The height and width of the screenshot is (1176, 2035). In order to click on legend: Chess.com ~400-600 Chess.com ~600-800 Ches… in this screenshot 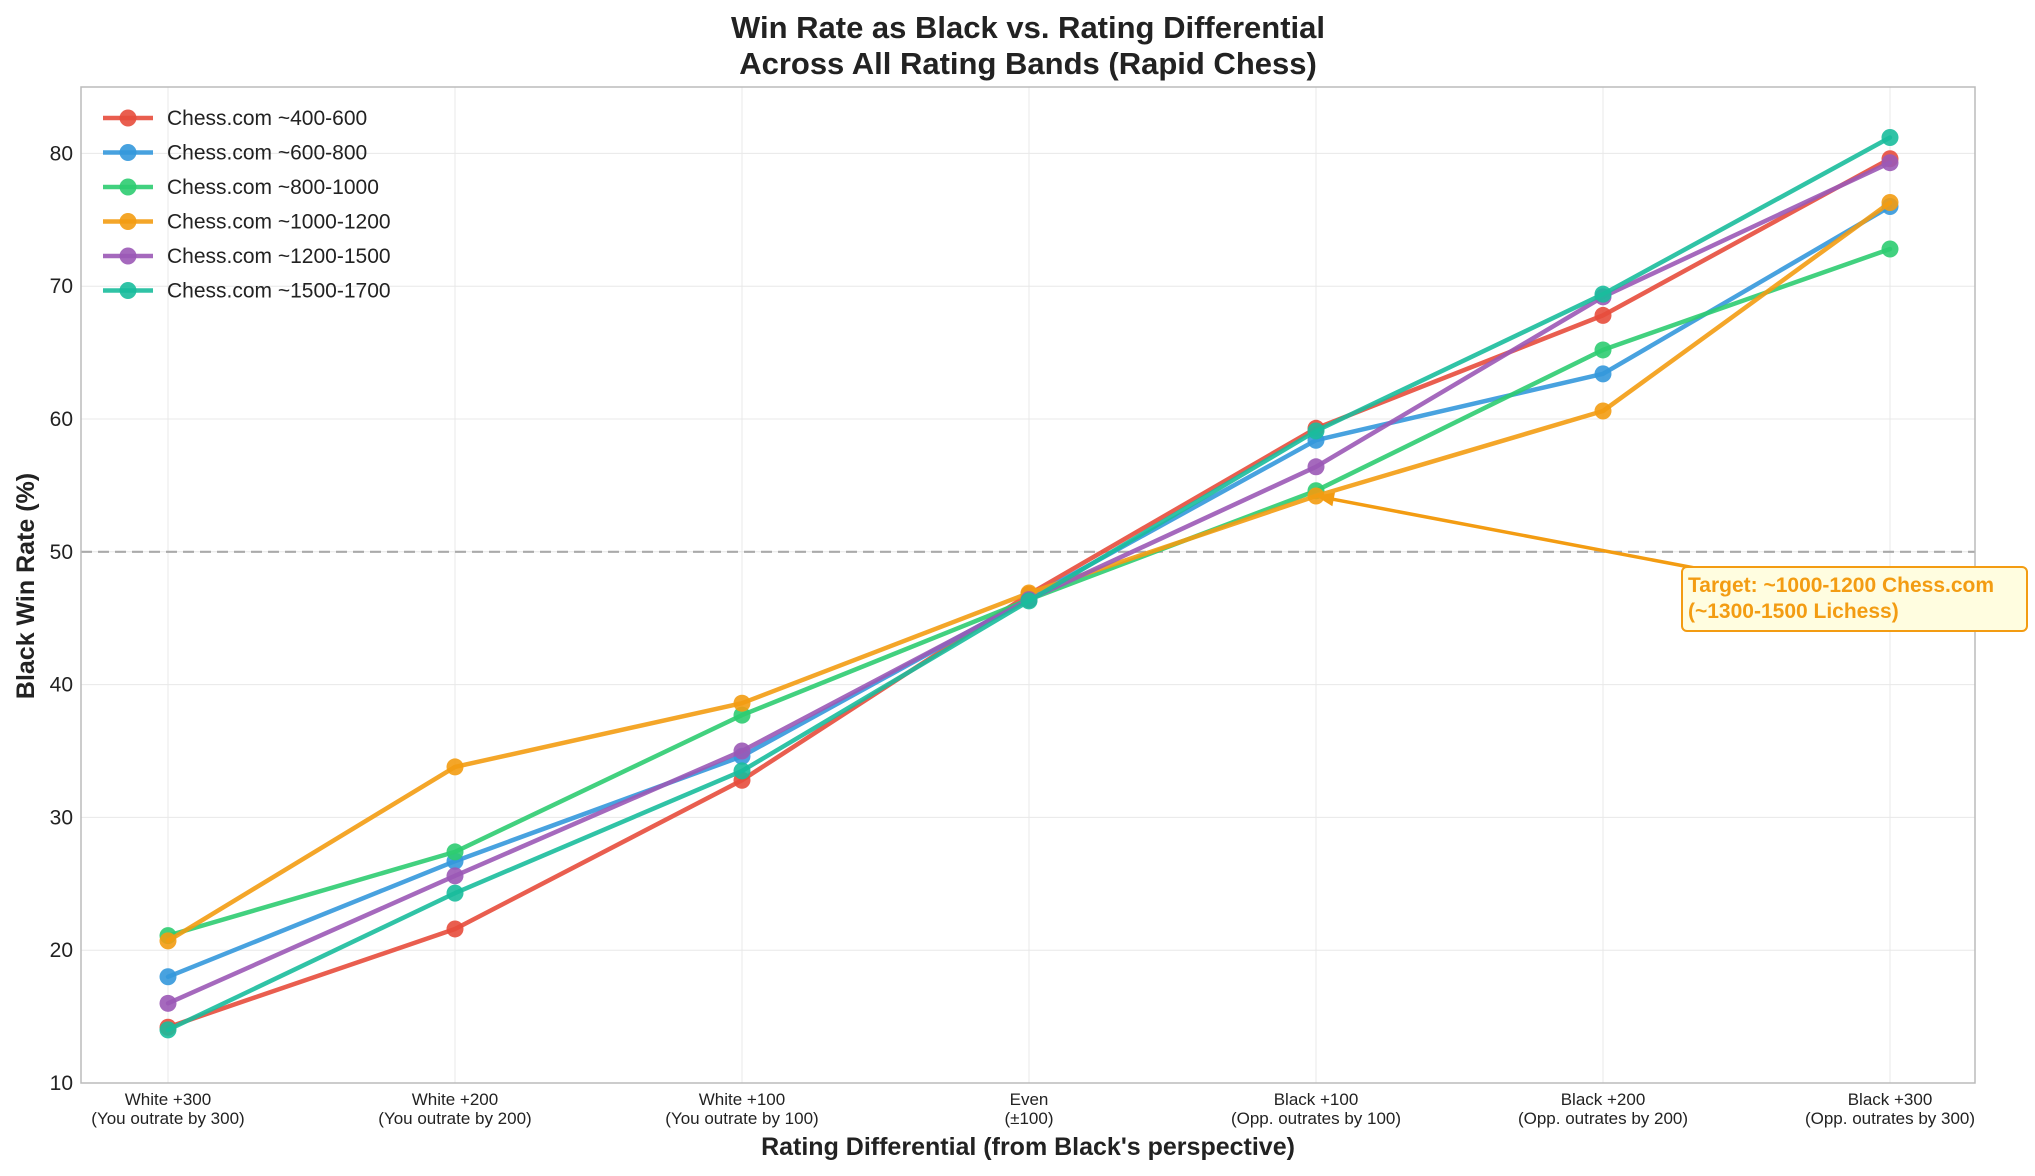, I will do `click(247, 205)`.